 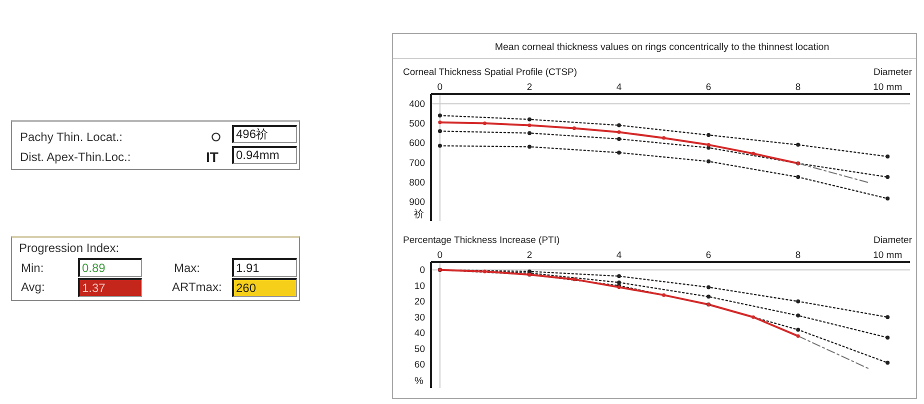 I want to click on y-axis-title: 祄, so click(x=419, y=214).